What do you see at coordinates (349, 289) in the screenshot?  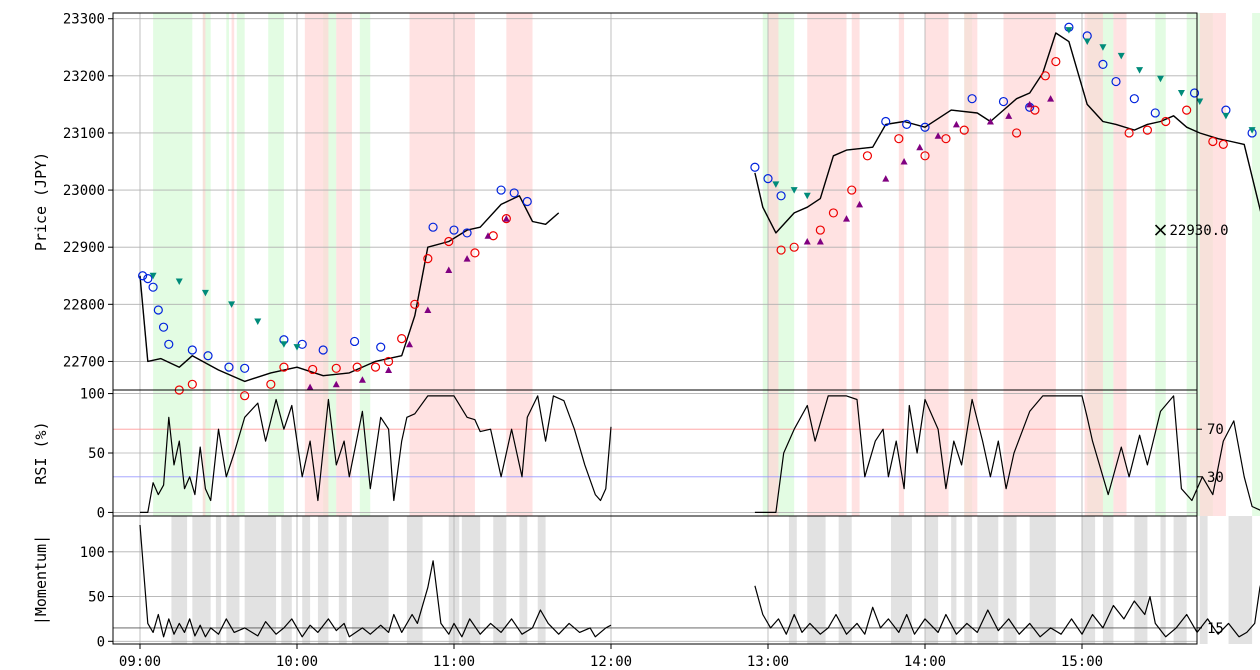 I see `price-smooth-line-morning` at bounding box center [349, 289].